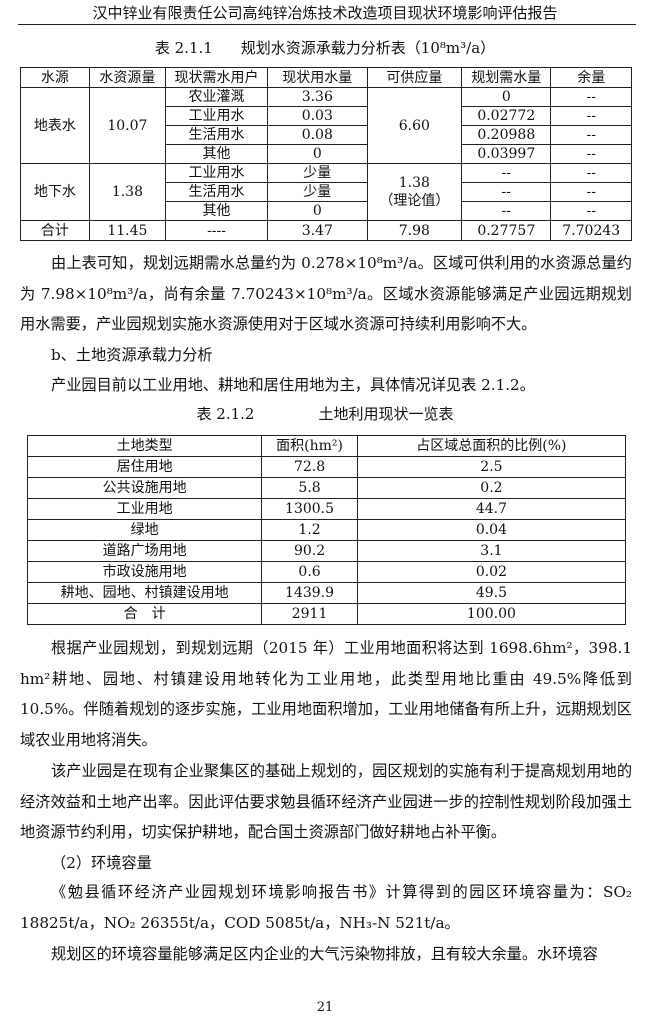  Describe the element at coordinates (506, 154) in the screenshot. I see `table-cell: 0.03997` at that location.